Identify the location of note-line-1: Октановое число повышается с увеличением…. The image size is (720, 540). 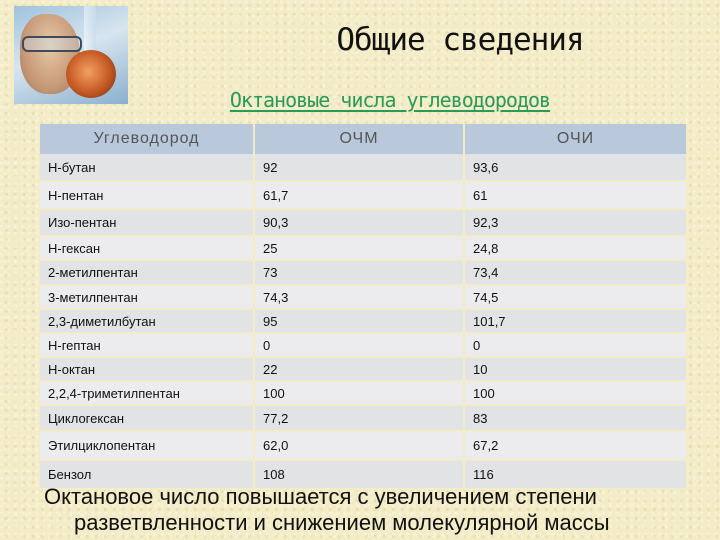
(320, 496).